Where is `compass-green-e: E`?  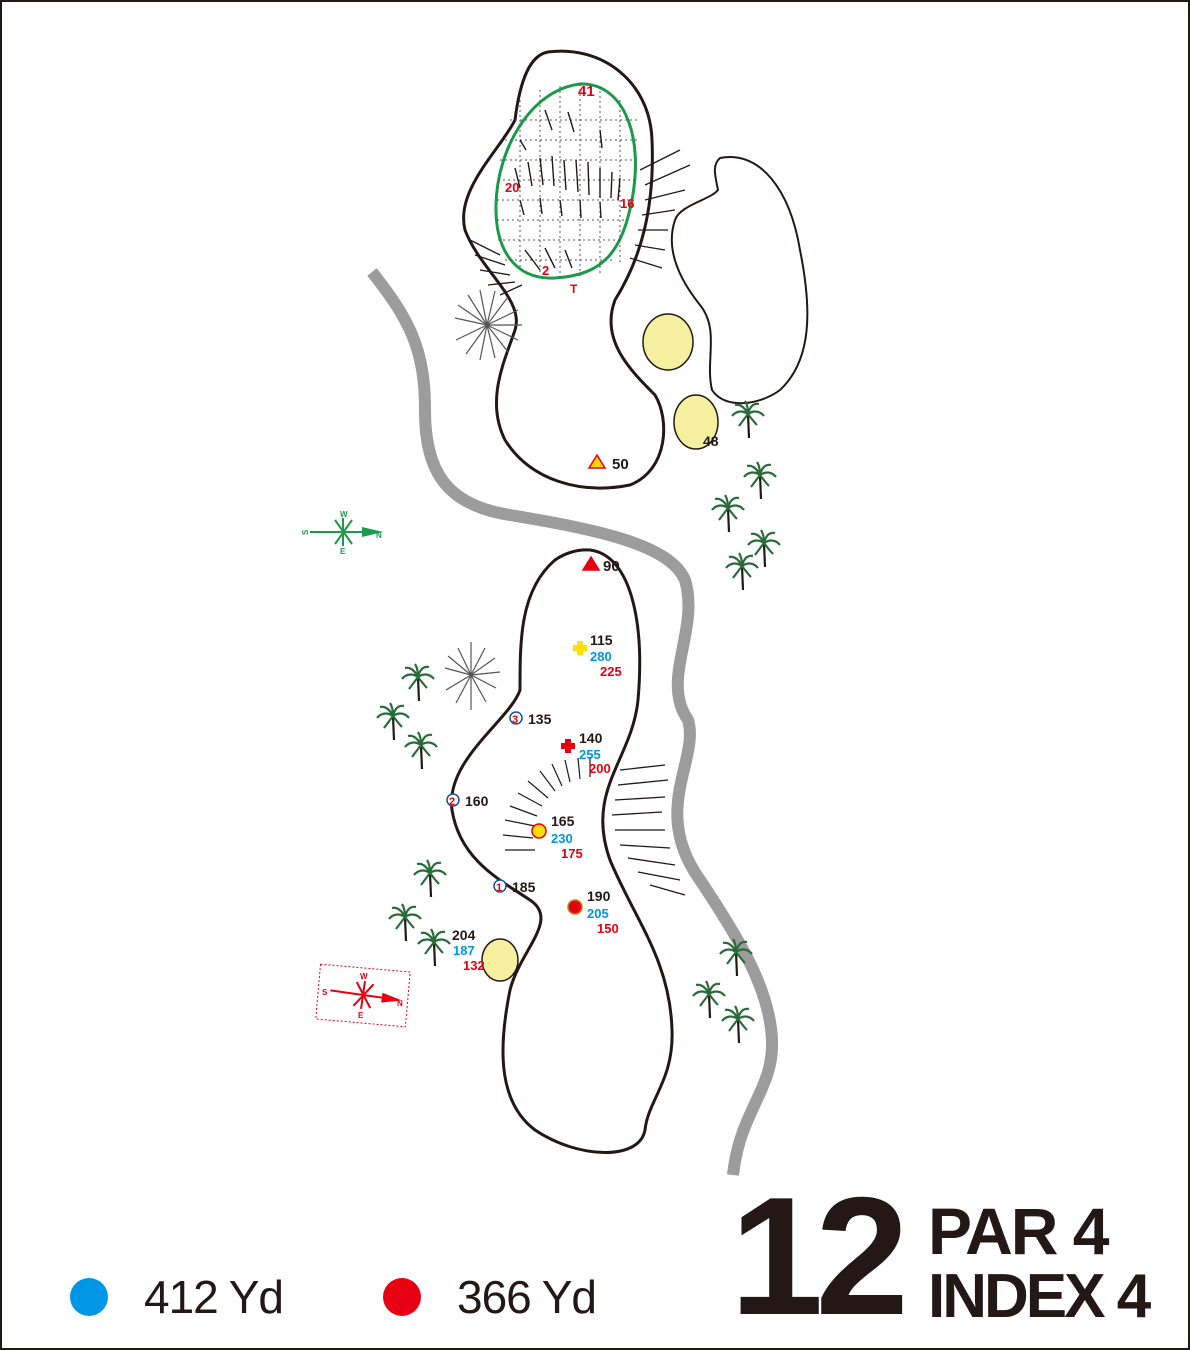
compass-green-e: E is located at coordinates (343, 551).